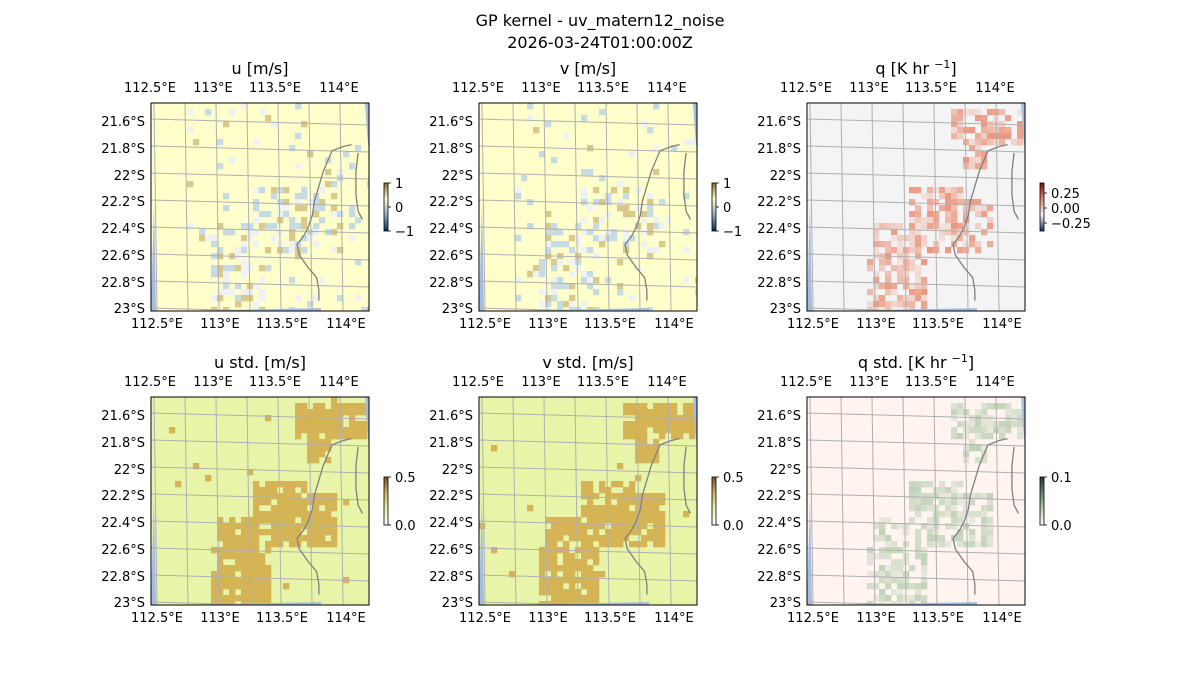 The image size is (1200, 700). I want to click on colorbar-tick-label: 0.0, so click(405, 526).